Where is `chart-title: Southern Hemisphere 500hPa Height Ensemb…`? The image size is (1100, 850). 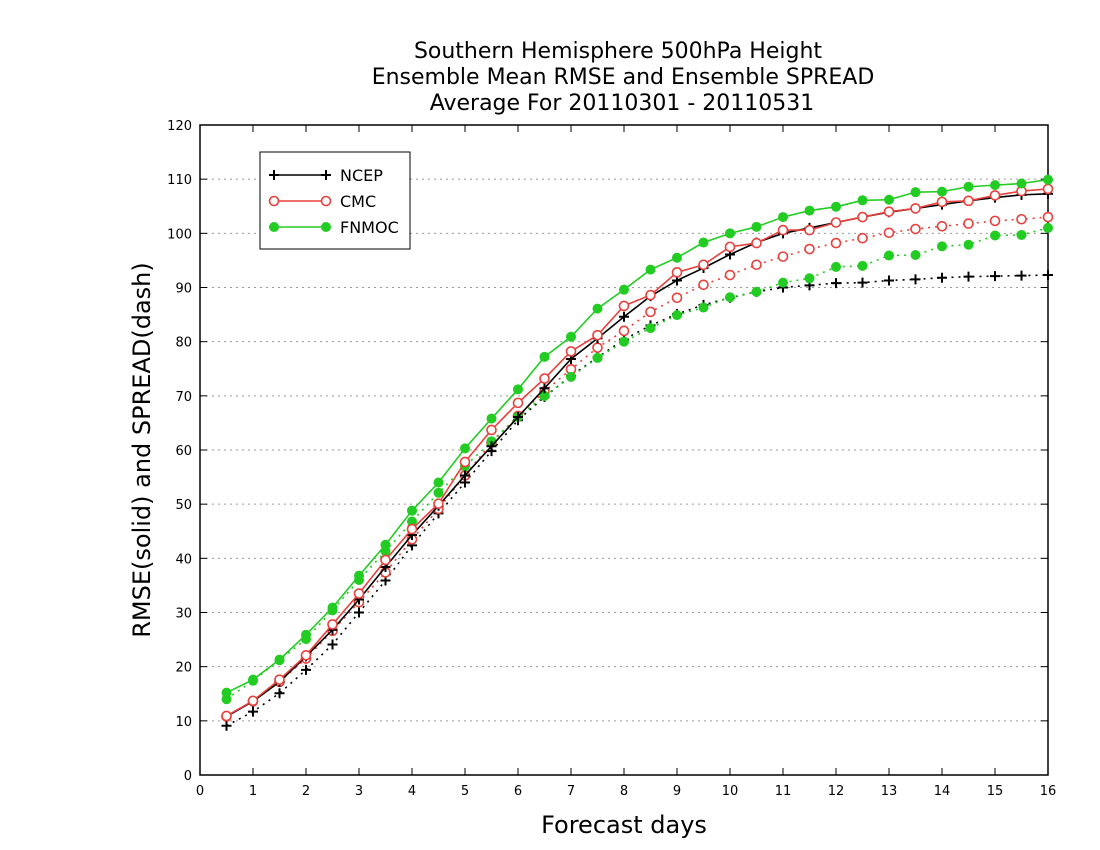 chart-title: Southern Hemisphere 500hPa Height Ensemb… is located at coordinates (623, 77).